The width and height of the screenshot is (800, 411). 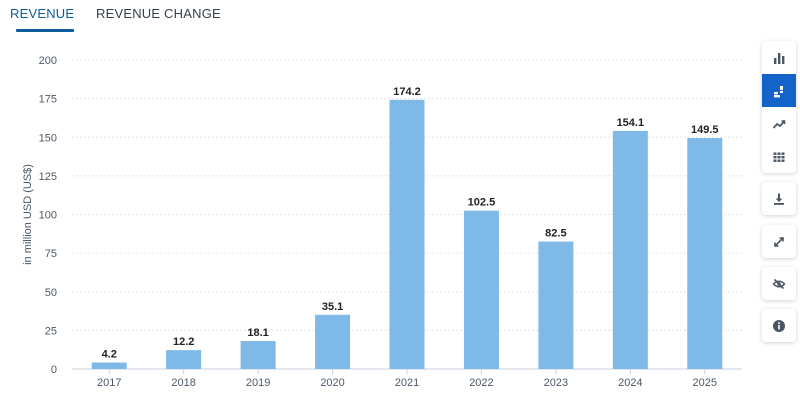 What do you see at coordinates (482, 203) in the screenshot?
I see `data-label: 102.5` at bounding box center [482, 203].